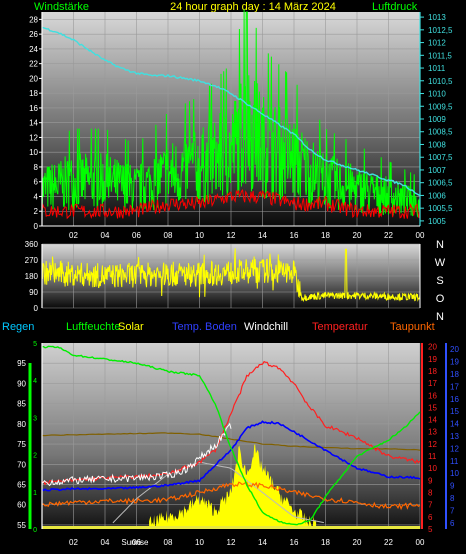 Image resolution: width=466 pixels, height=554 pixels. What do you see at coordinates (21, 525) in the screenshot?
I see `humidity-tick-label: 55` at bounding box center [21, 525].